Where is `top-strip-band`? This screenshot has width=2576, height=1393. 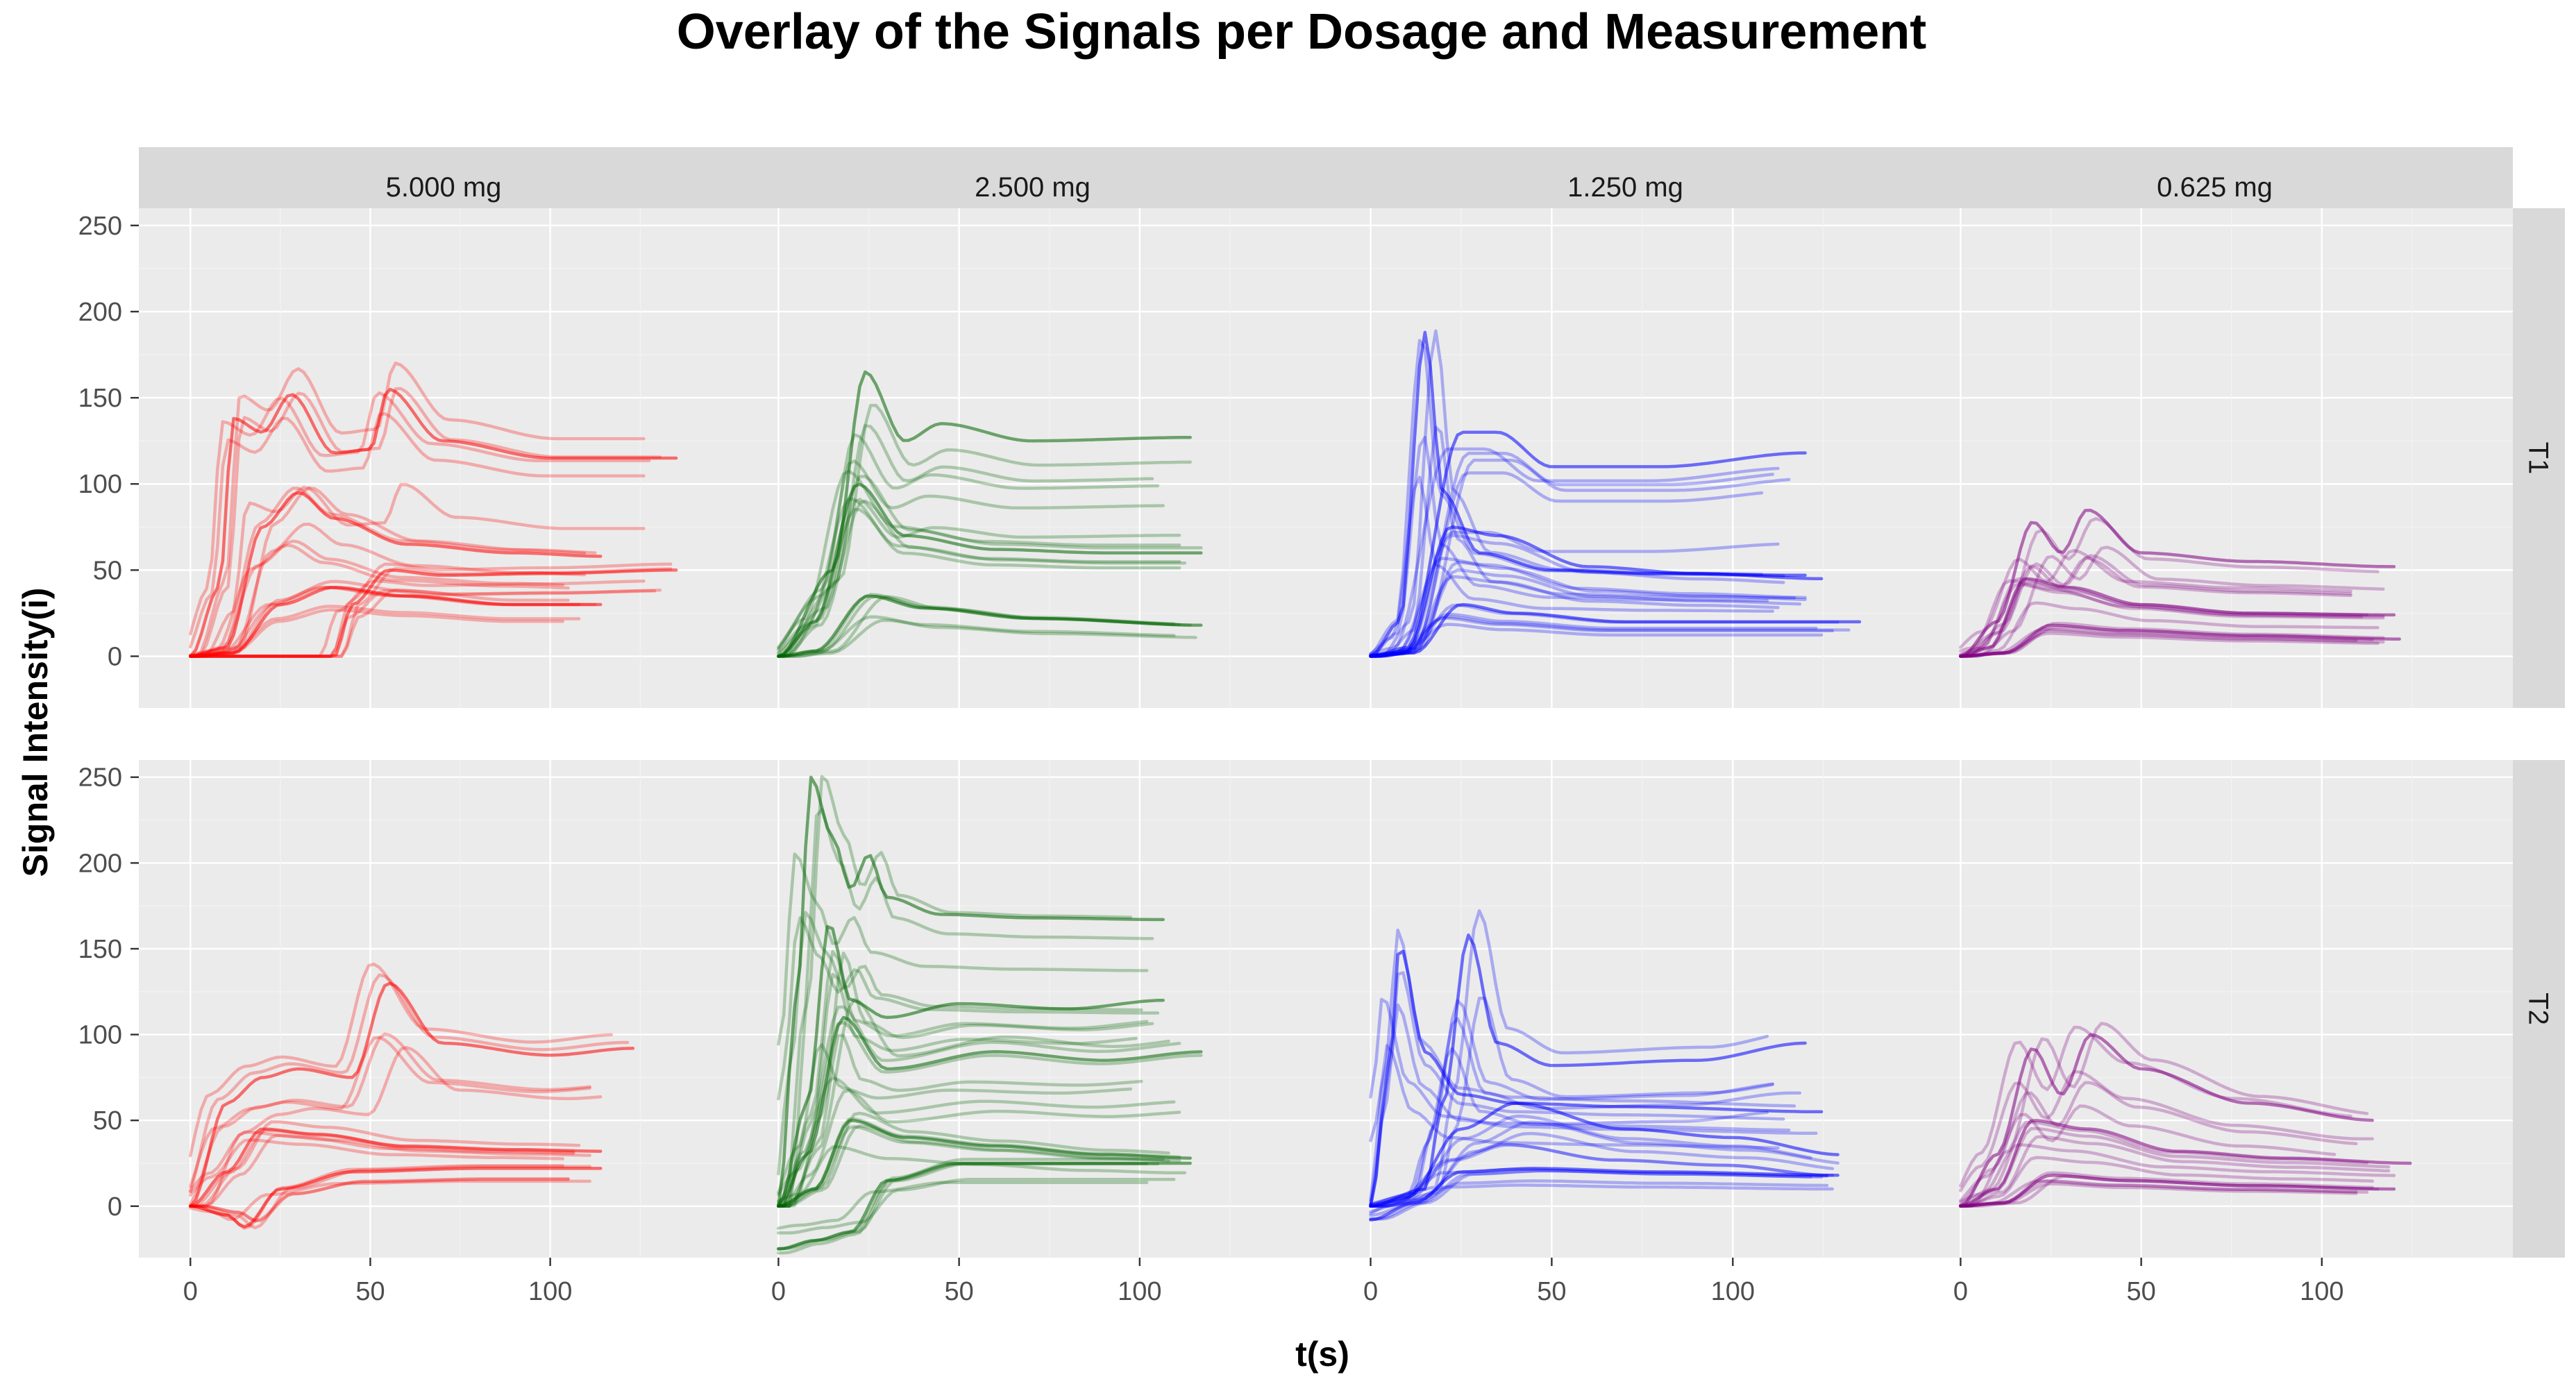
top-strip-band is located at coordinates (1326, 177).